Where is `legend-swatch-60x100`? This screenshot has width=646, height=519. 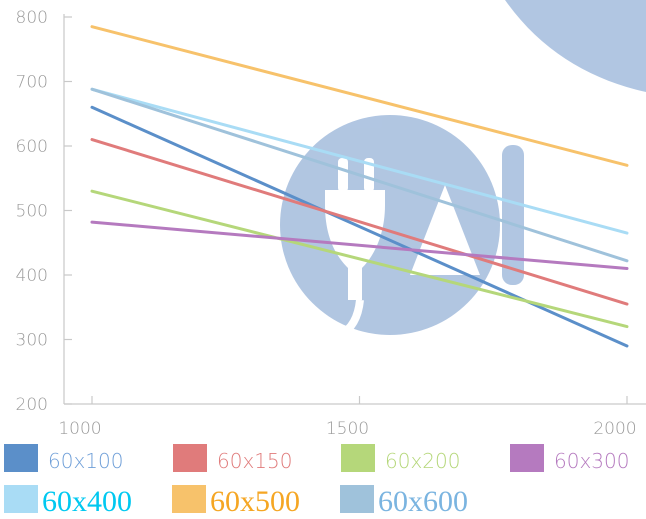
legend-swatch-60x100 is located at coordinates (21, 458).